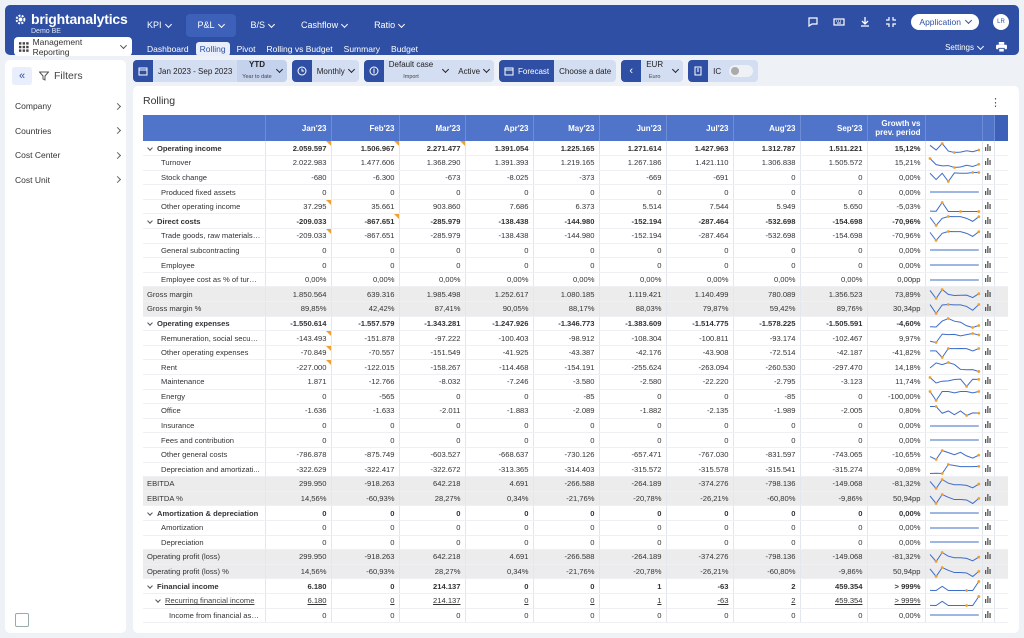 This screenshot has width=1024, height=638. Describe the element at coordinates (813, 22) in the screenshot. I see `chat-icon` at that location.